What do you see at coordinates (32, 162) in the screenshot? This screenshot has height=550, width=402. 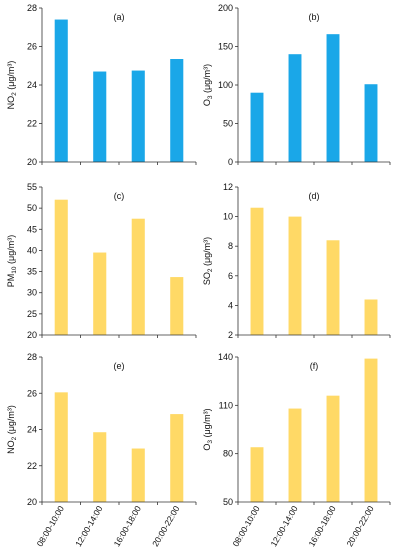 I see `panel-a-ytick-label: 20` at bounding box center [32, 162].